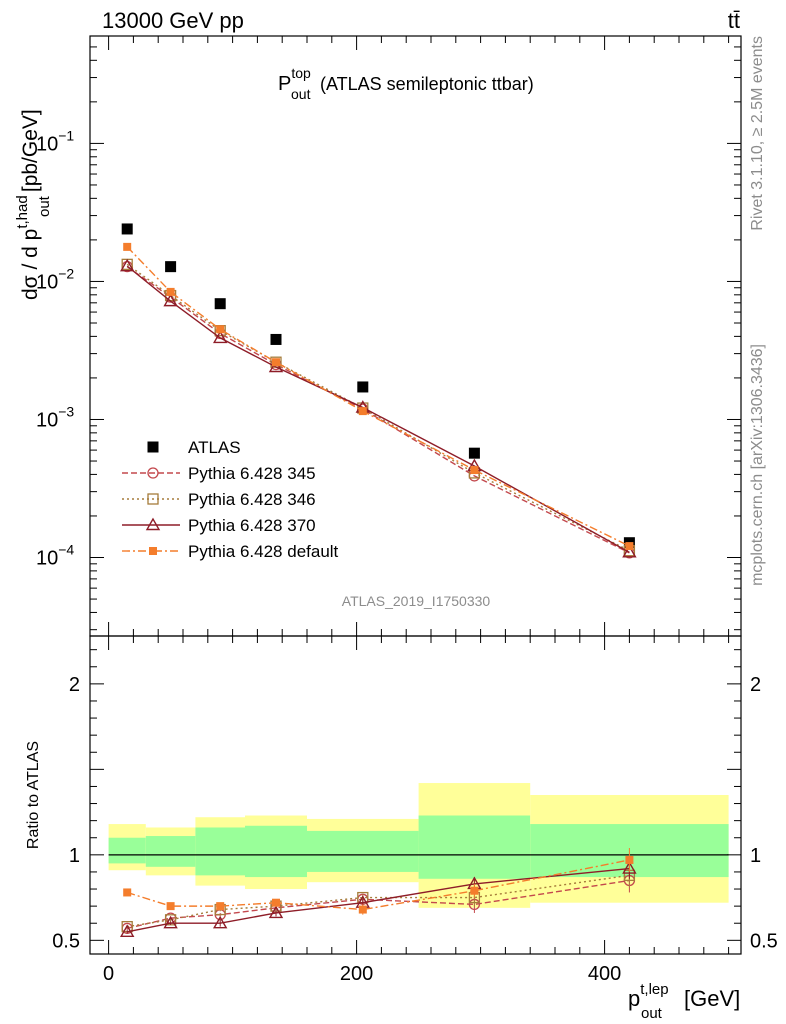 The width and height of the screenshot is (786, 1024). I want to click on main-y-tick-label: 10⁻², so click(55, 279).